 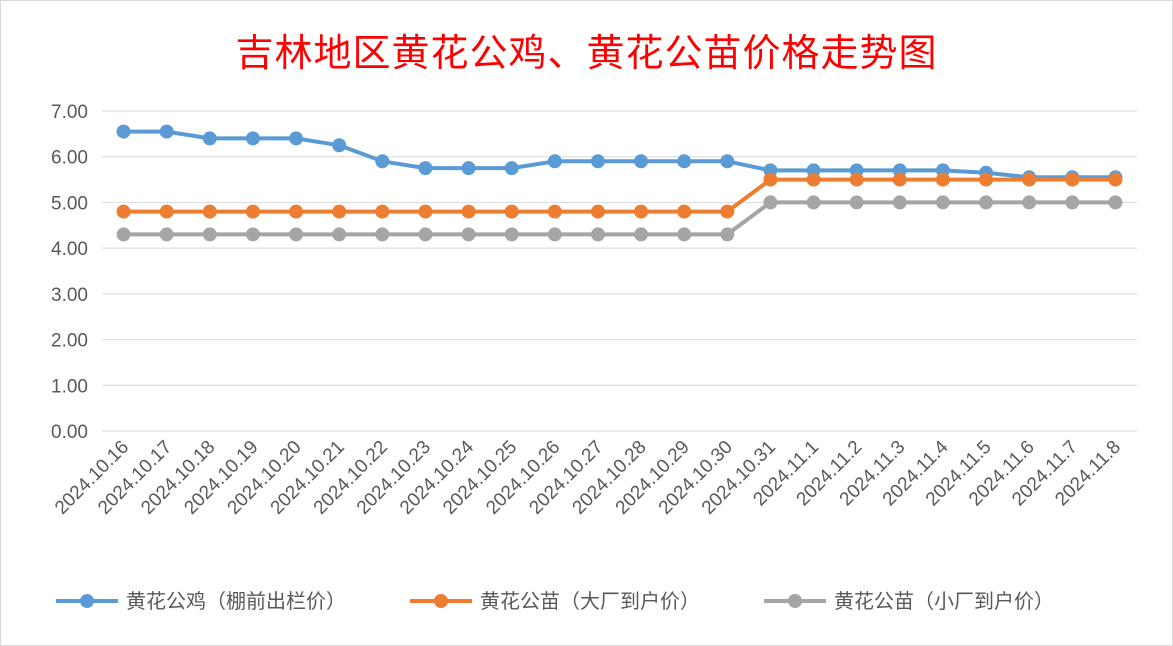 What do you see at coordinates (69, 386) in the screenshot?
I see `y-tick-label: 1.00` at bounding box center [69, 386].